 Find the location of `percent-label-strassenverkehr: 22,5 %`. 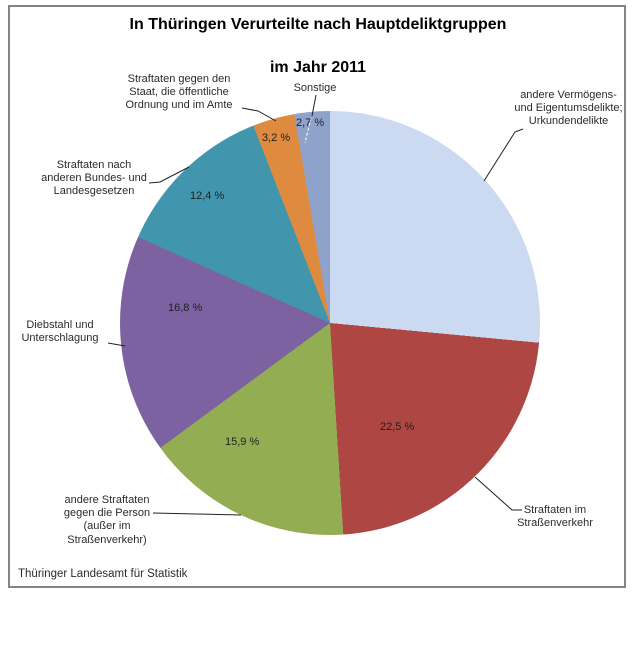

percent-label-strassenverkehr: 22,5 % is located at coordinates (397, 427).